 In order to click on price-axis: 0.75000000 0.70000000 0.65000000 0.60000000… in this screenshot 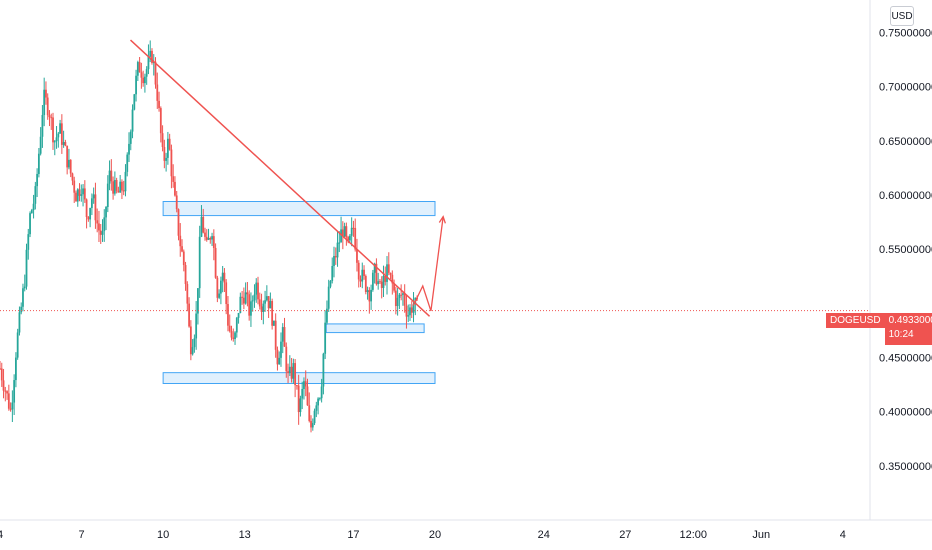, I will do `click(905, 250)`.